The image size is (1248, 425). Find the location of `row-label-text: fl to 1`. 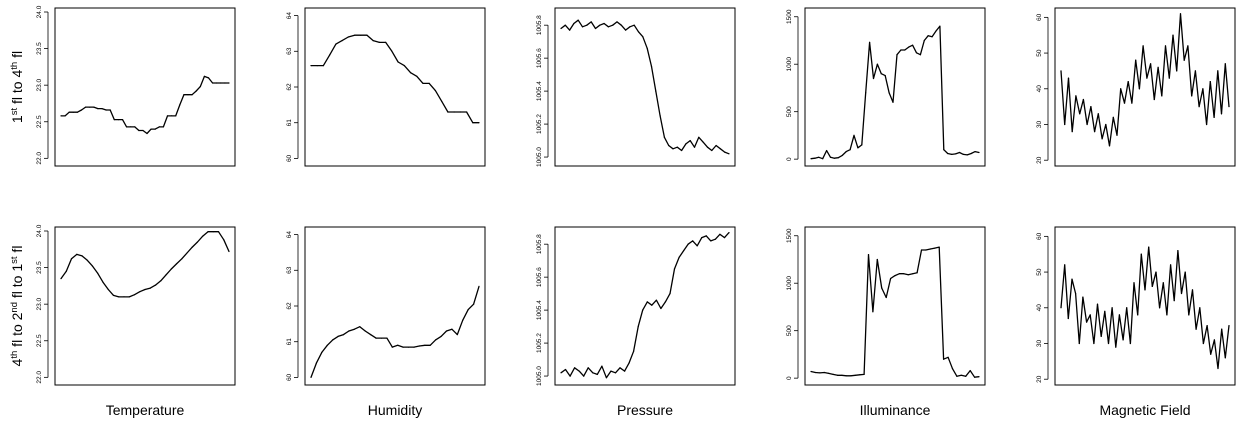

row-label-text: fl to 1 is located at coordinates (17, 283).